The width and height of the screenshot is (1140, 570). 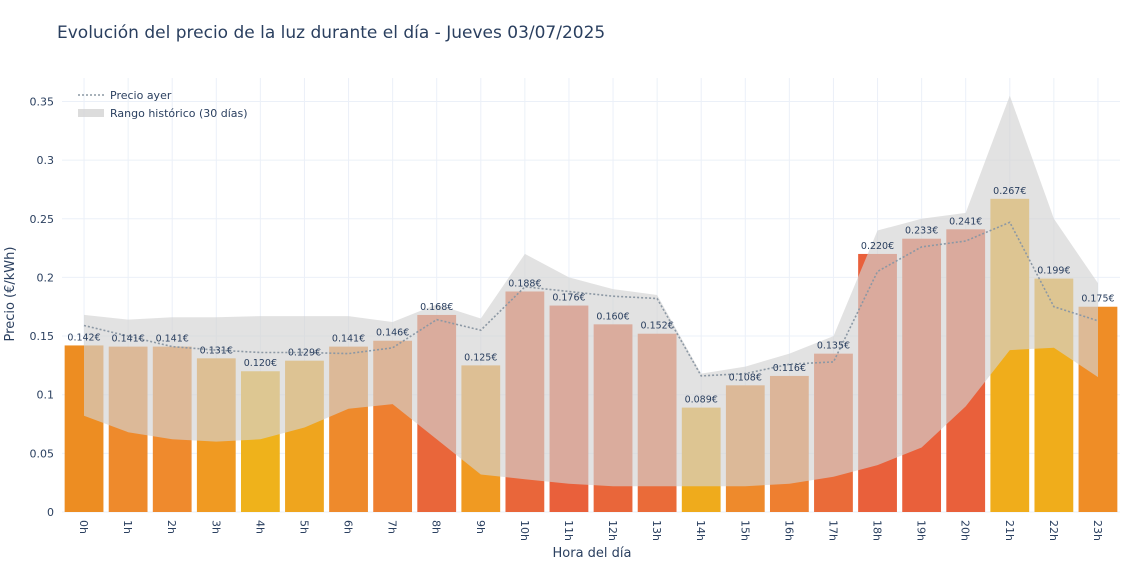 I want to click on bar-value-label: 0.168€, so click(x=436, y=307).